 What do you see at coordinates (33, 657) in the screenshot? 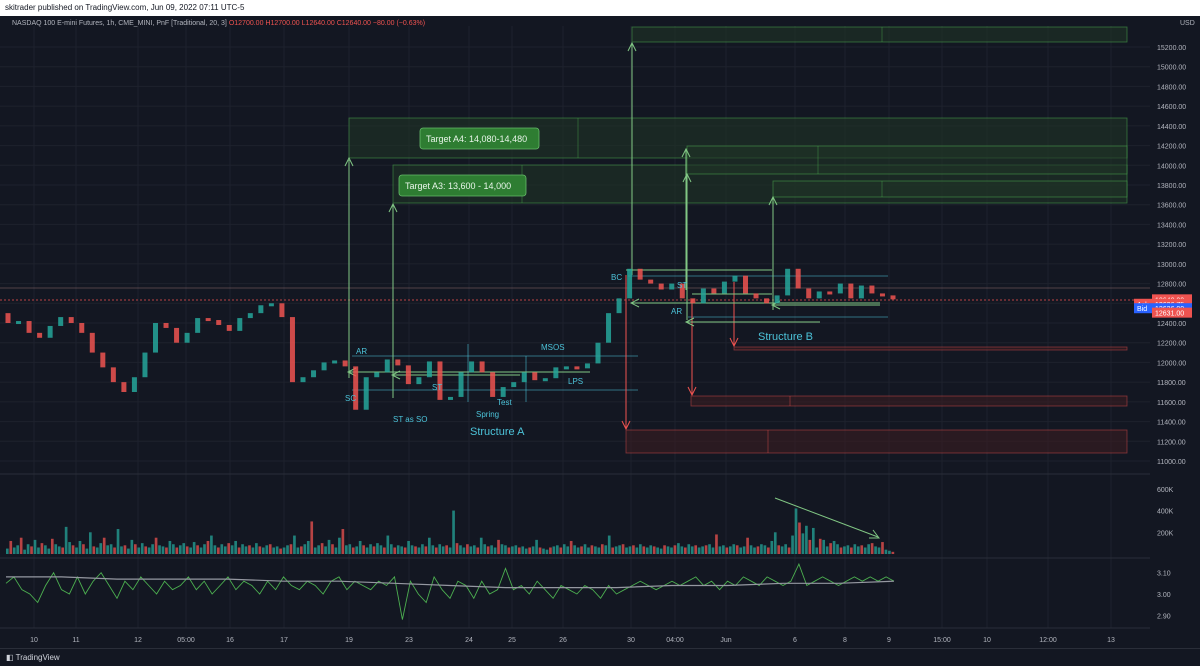
I see `tradingview-logo: ◧ TradingView` at bounding box center [33, 657].